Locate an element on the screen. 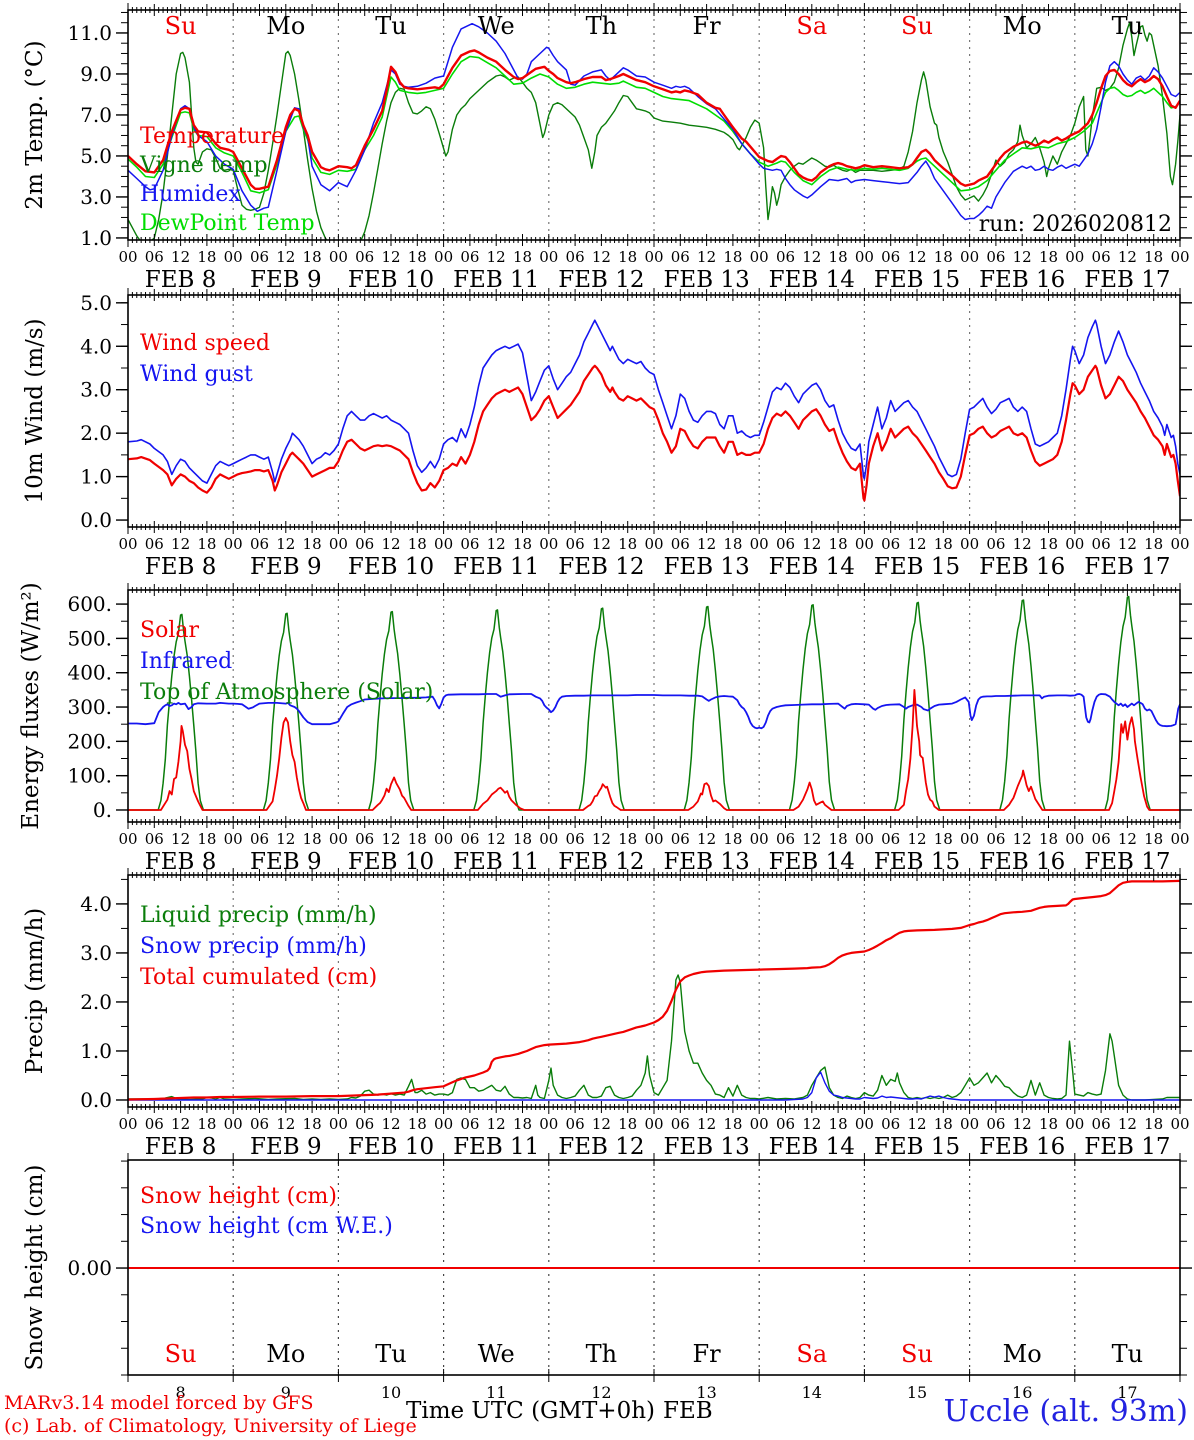  x-axis-title: Time UTC (GMT+0h) is located at coordinates (530, 1411).